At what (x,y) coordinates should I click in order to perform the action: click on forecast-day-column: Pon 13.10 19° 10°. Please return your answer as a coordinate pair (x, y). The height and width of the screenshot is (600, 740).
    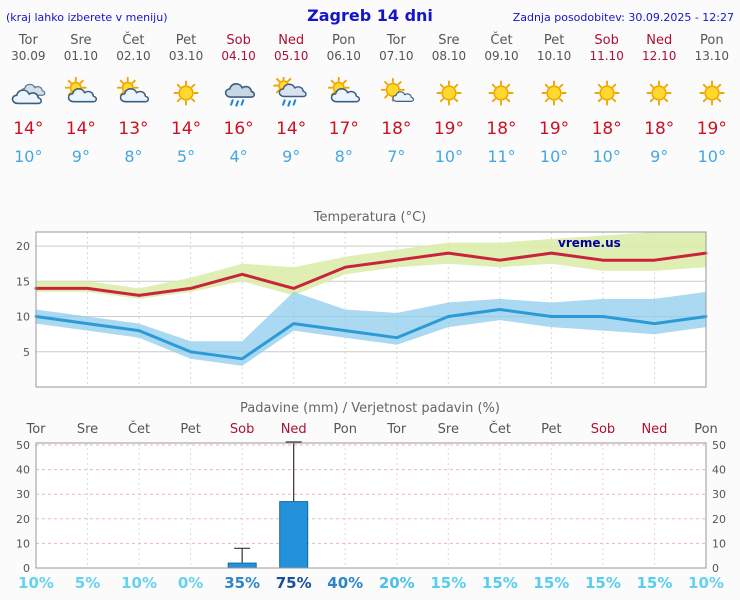
    Looking at the image, I should click on (712, 99).